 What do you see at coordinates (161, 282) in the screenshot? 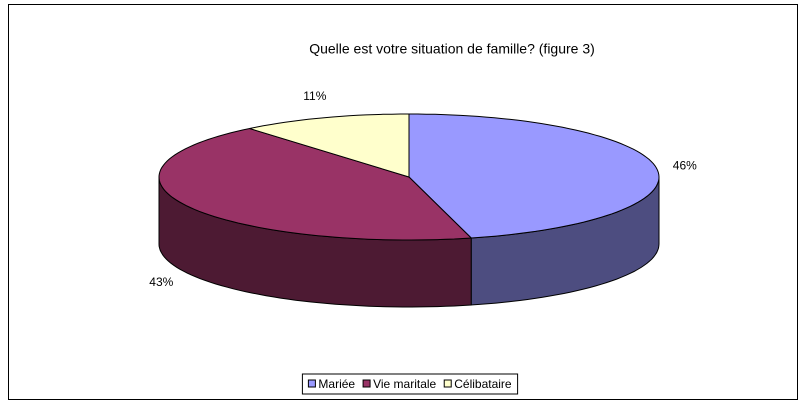
I see `data-label: 43%` at bounding box center [161, 282].